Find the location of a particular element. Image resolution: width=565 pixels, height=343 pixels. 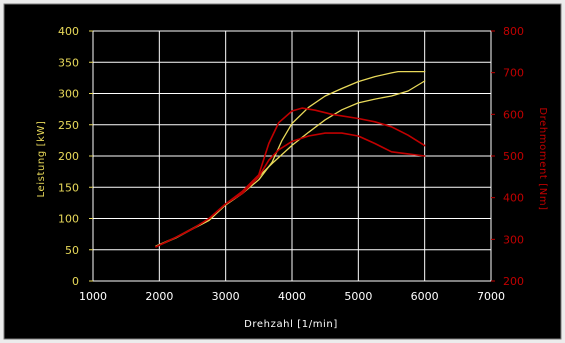

x-axis-label: Drehzahl [1/min] is located at coordinates (291, 324).